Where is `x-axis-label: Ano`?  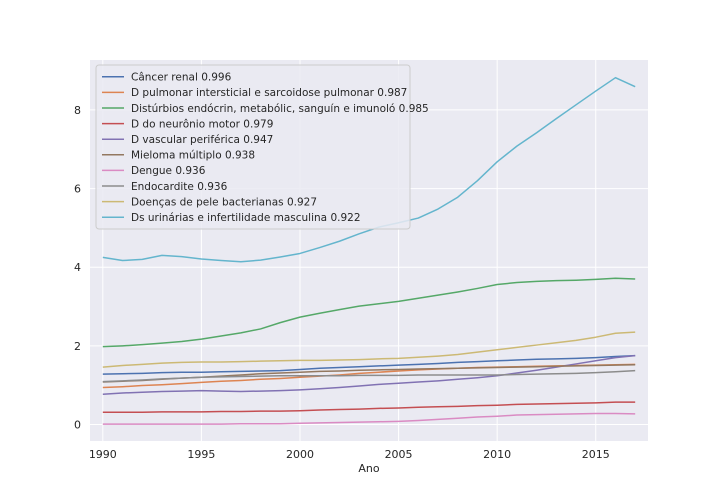 x-axis-label: Ano is located at coordinates (368, 468).